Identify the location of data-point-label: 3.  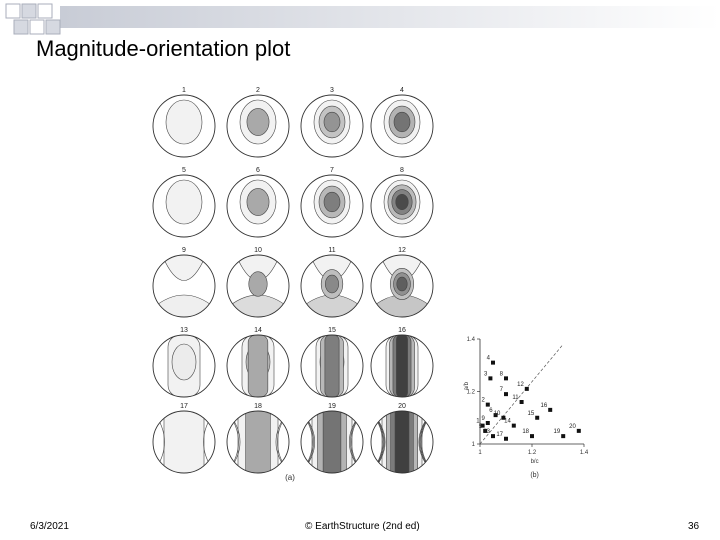
(486, 374).